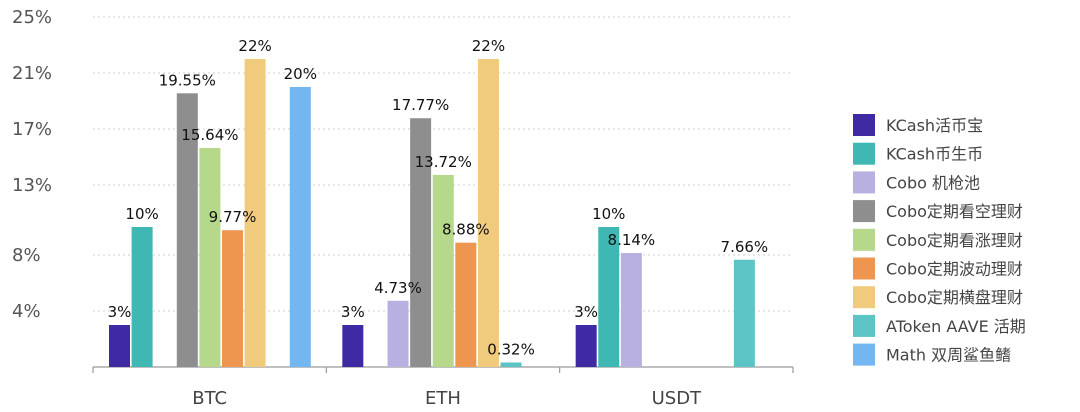 The width and height of the screenshot is (1080, 412). Describe the element at coordinates (934, 125) in the screenshot. I see `legend-label: KCash活币宝` at that location.